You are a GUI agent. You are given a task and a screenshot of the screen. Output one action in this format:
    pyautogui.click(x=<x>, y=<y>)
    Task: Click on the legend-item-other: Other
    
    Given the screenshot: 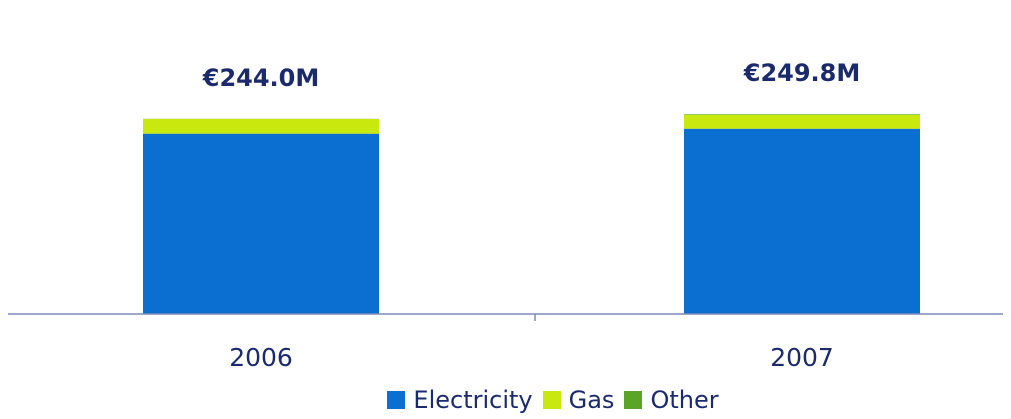 What is the action you would take?
    pyautogui.click(x=671, y=400)
    